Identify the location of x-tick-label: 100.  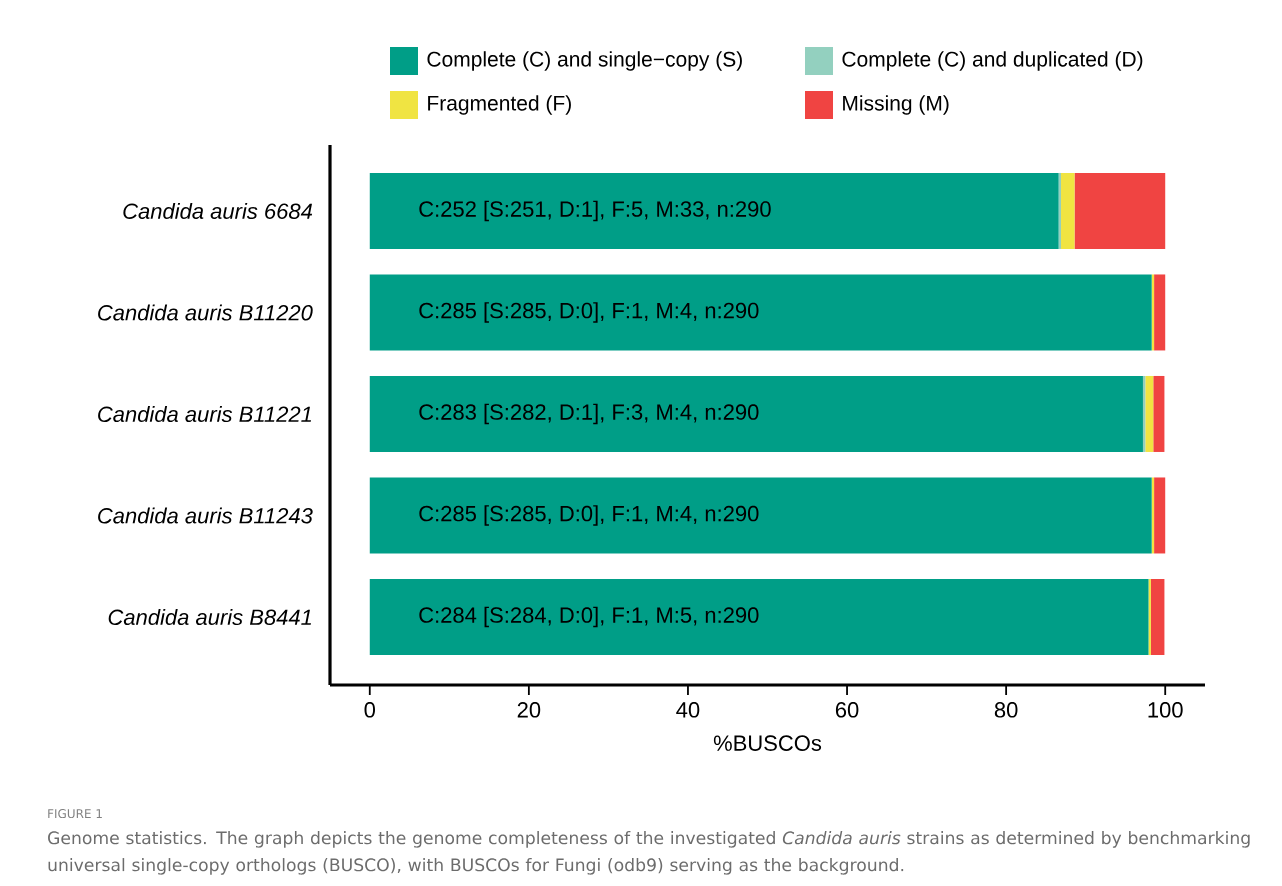
(1165, 710).